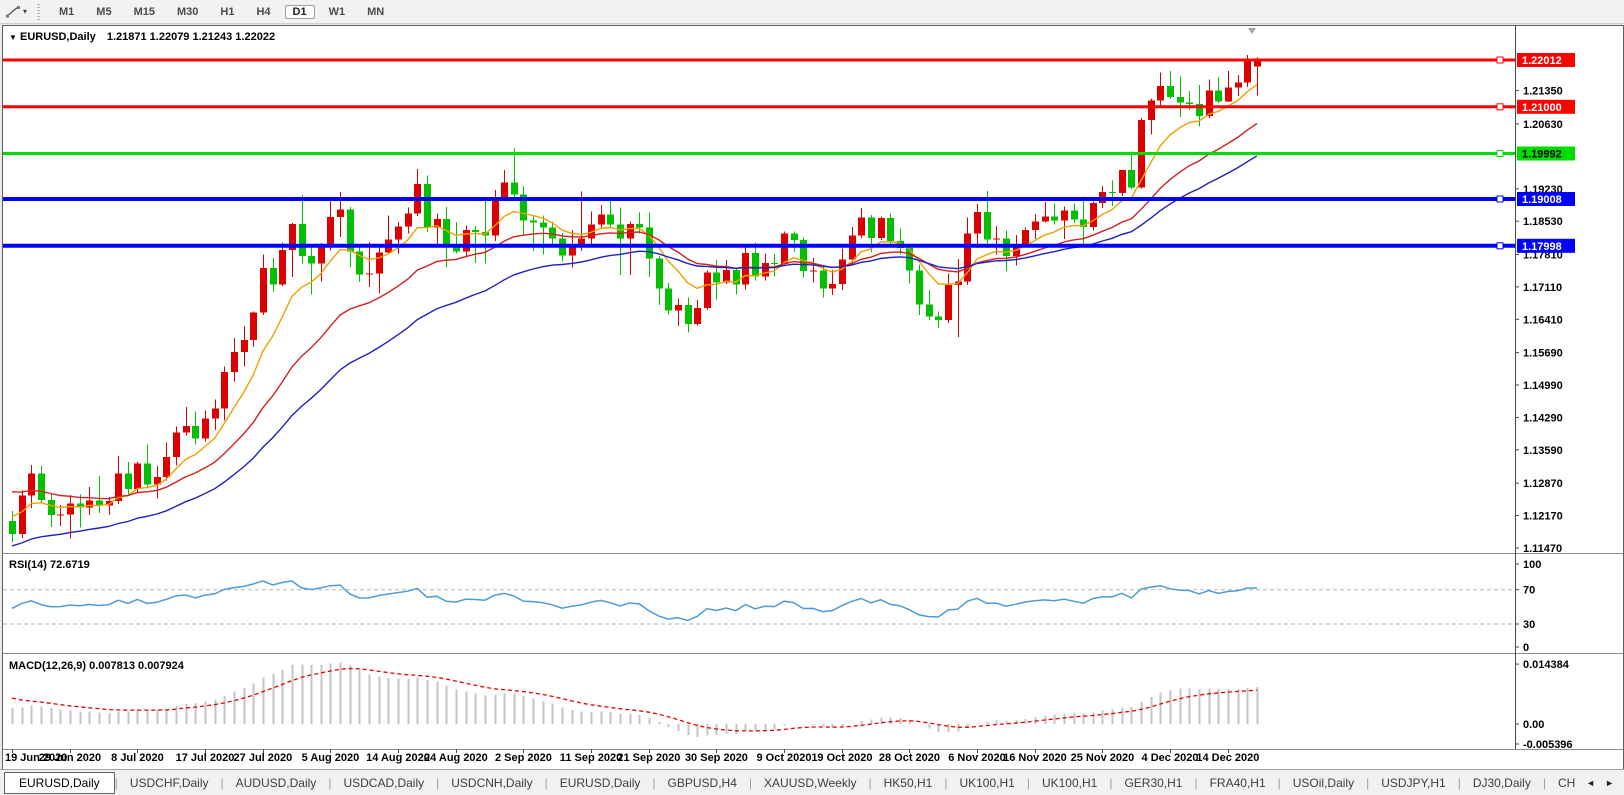  I want to click on collapse-triangle-icon: ▼, so click(13, 37).